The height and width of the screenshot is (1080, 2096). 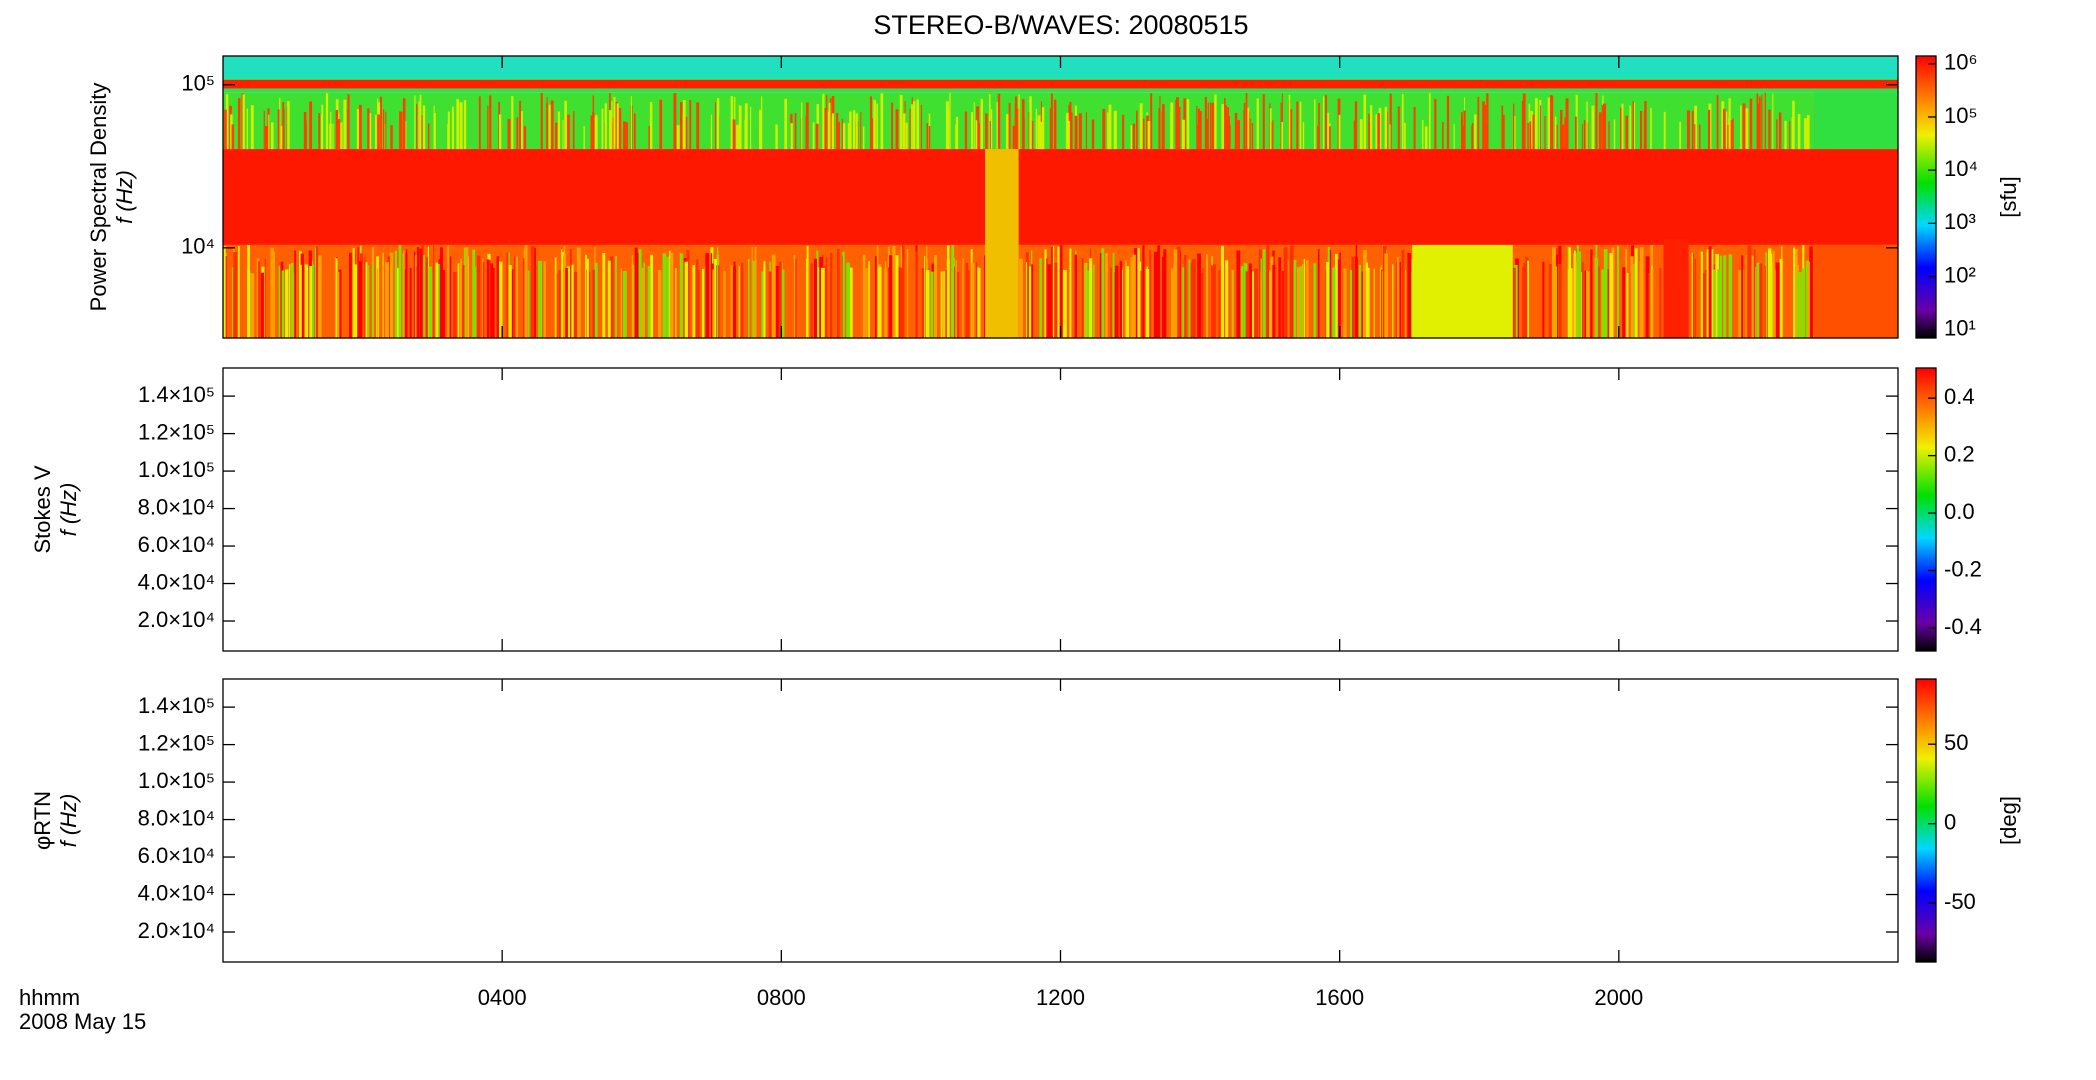 I want to click on colorbar, so click(x=1926, y=197).